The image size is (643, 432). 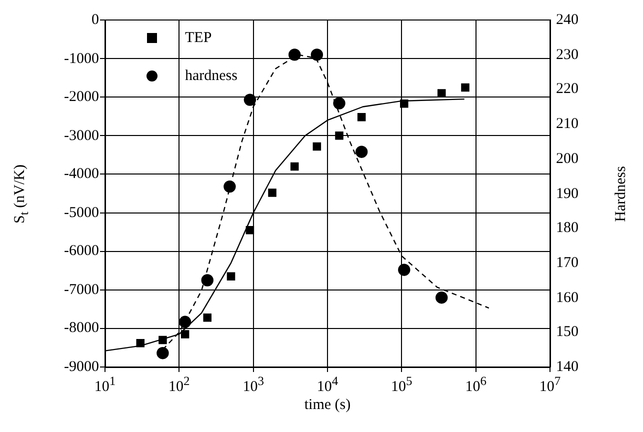 What do you see at coordinates (567, 194) in the screenshot?
I see `y2-tick-label: 190` at bounding box center [567, 194].